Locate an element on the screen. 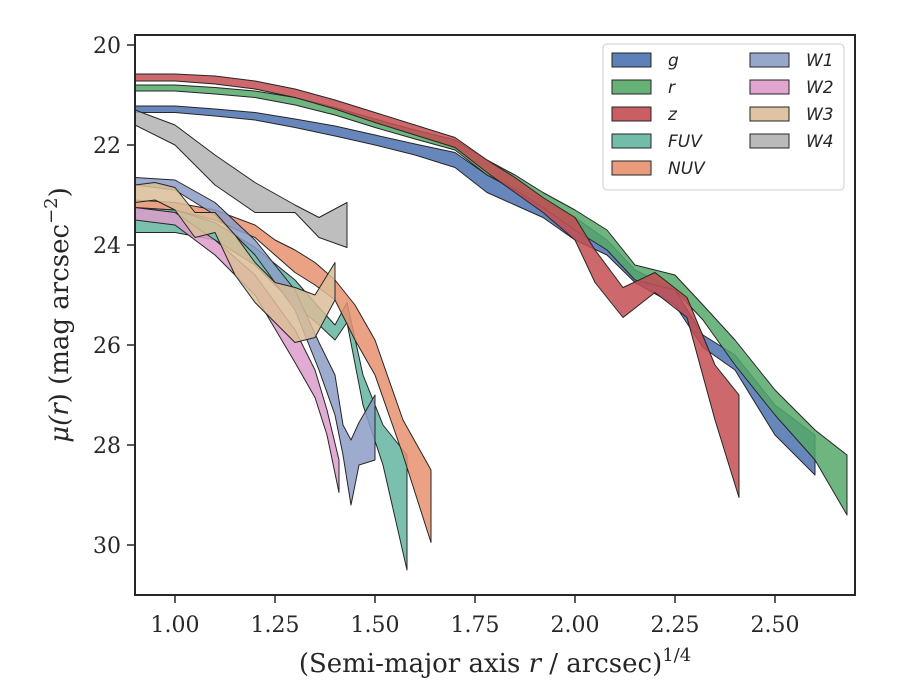 The height and width of the screenshot is (700, 900). y-axis-label-tail: ) (mag arcsec is located at coordinates (60, 313).